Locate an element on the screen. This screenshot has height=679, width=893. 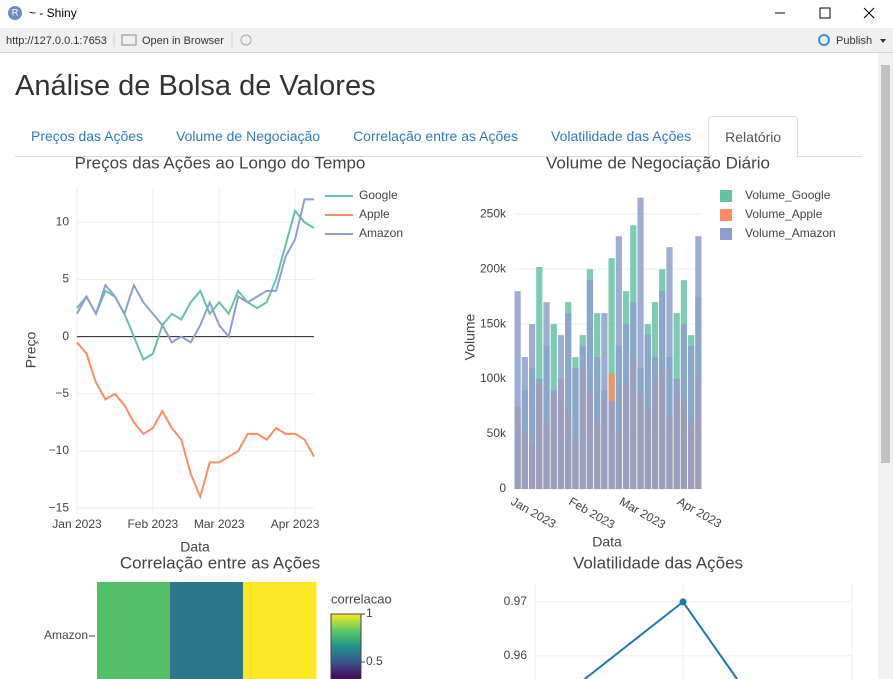
legend-label: Google is located at coordinates (378, 195).